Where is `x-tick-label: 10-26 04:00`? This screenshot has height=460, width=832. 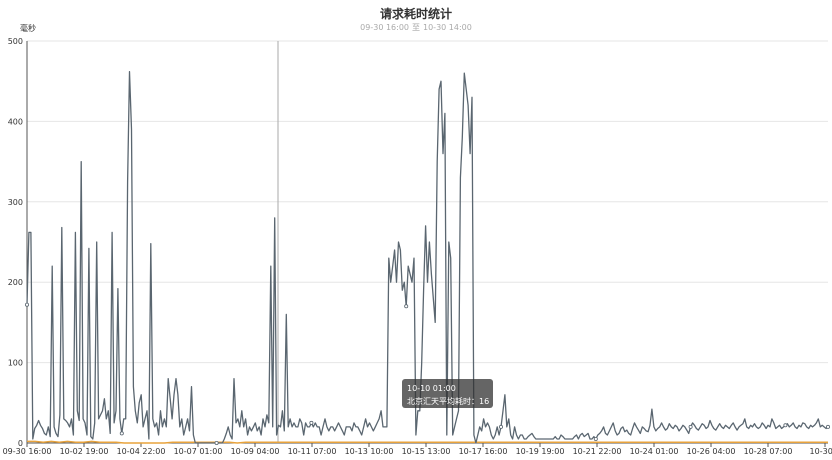 x-tick-label: 10-26 04:00 is located at coordinates (711, 451).